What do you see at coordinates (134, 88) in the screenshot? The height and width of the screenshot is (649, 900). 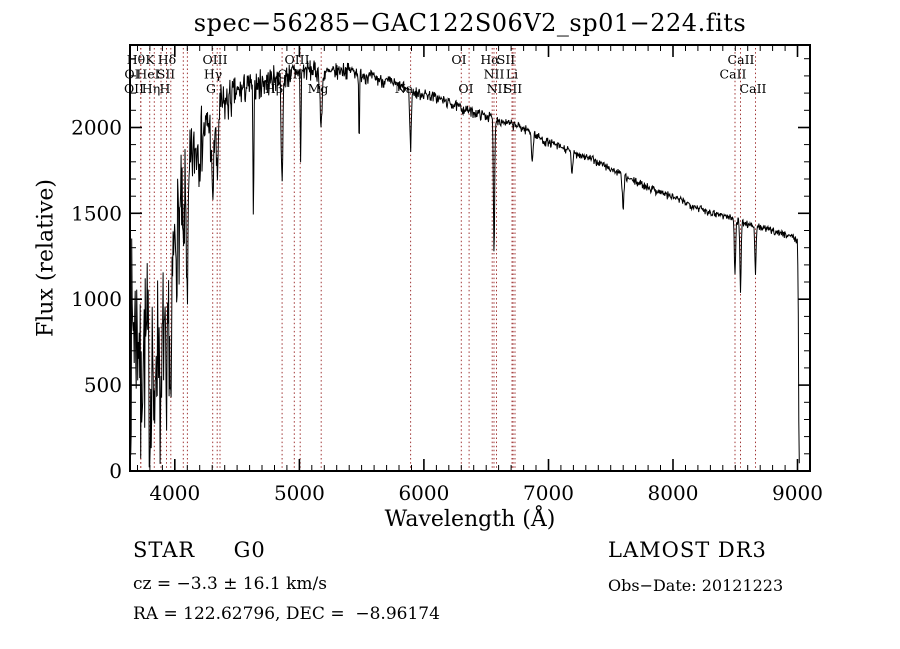 I see `line-label: OII` at bounding box center [134, 88].